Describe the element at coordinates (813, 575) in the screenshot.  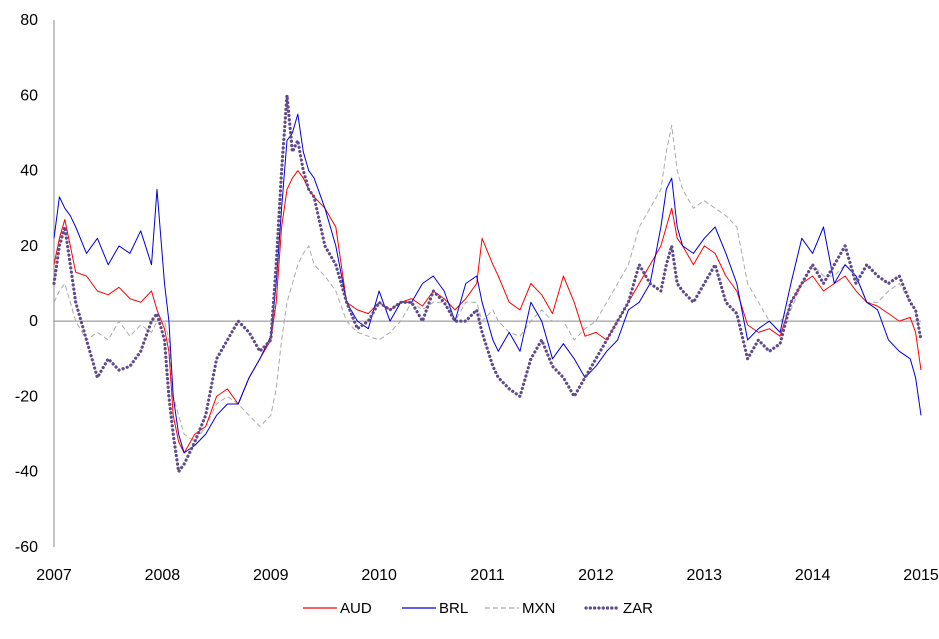
I see `x-tick-label: 2014` at that location.